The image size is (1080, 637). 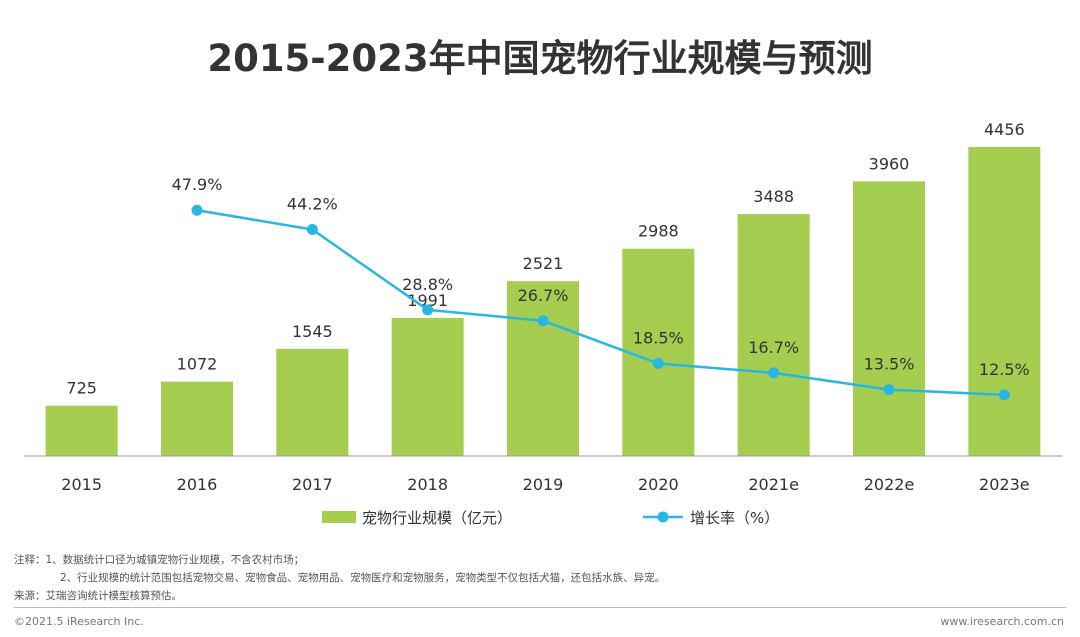 What do you see at coordinates (543, 263) in the screenshot?
I see `bar-label-2019: 2521` at bounding box center [543, 263].